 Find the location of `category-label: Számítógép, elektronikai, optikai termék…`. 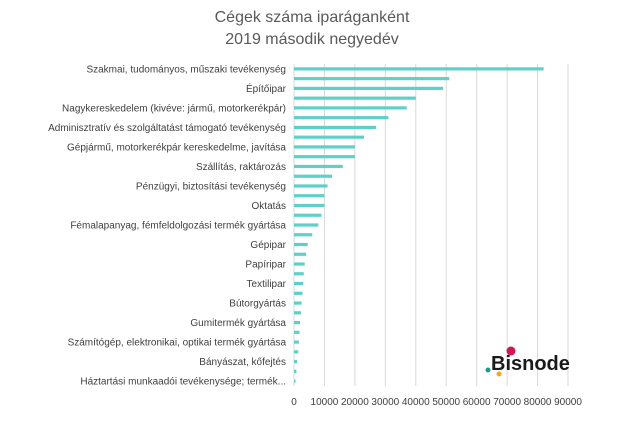

category-label: Számítógép, elektronikai, optikai termék… is located at coordinates (177, 343).